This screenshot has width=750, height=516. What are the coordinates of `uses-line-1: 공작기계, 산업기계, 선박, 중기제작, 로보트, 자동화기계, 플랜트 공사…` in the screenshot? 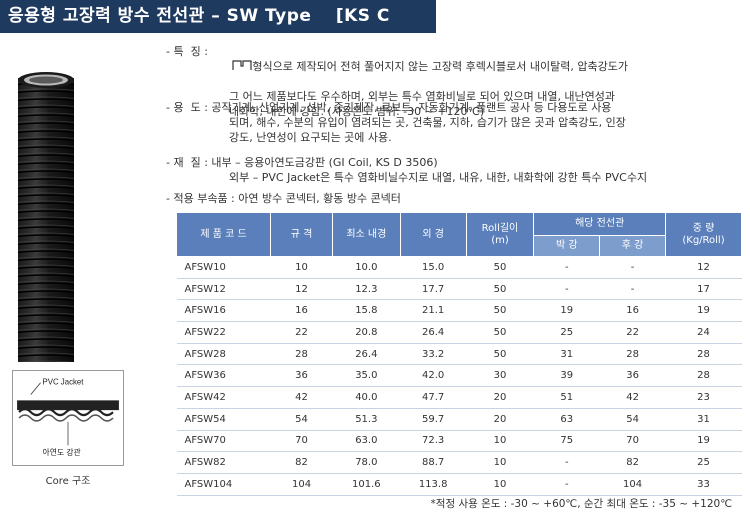 It's located at (411, 107).